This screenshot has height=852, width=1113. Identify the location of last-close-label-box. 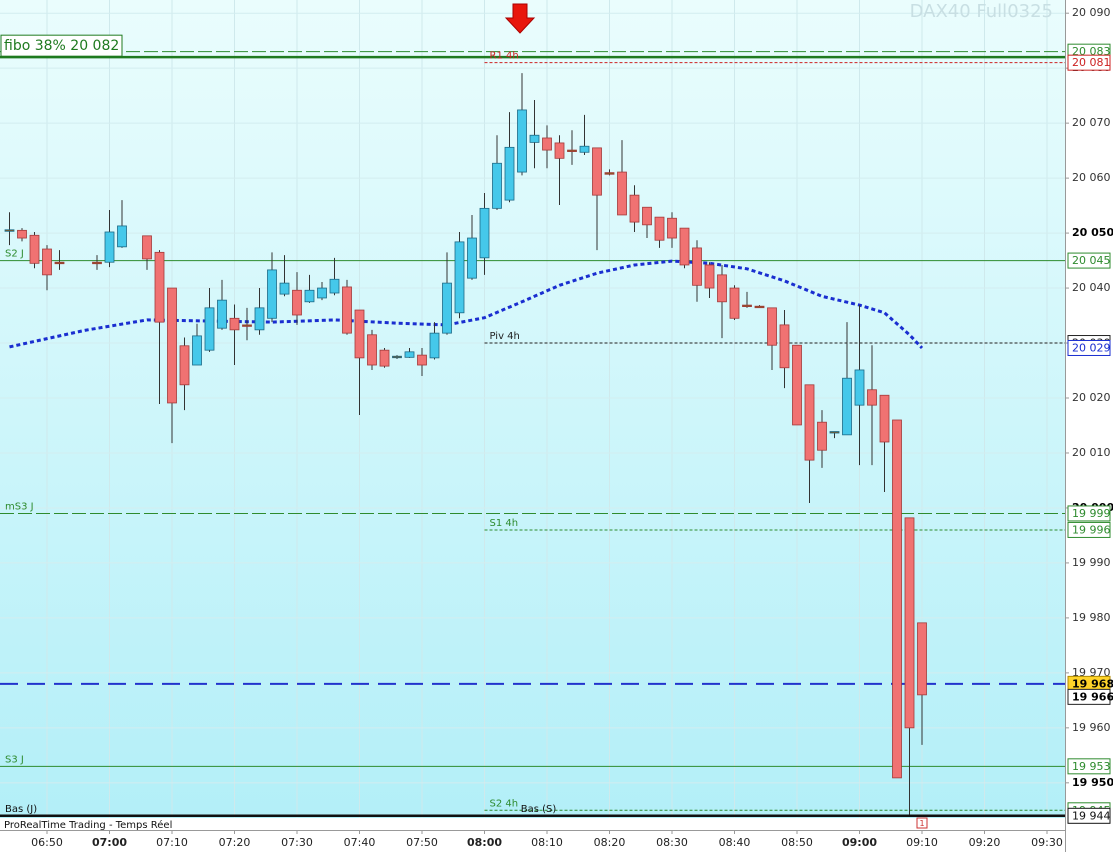
(1089, 696).